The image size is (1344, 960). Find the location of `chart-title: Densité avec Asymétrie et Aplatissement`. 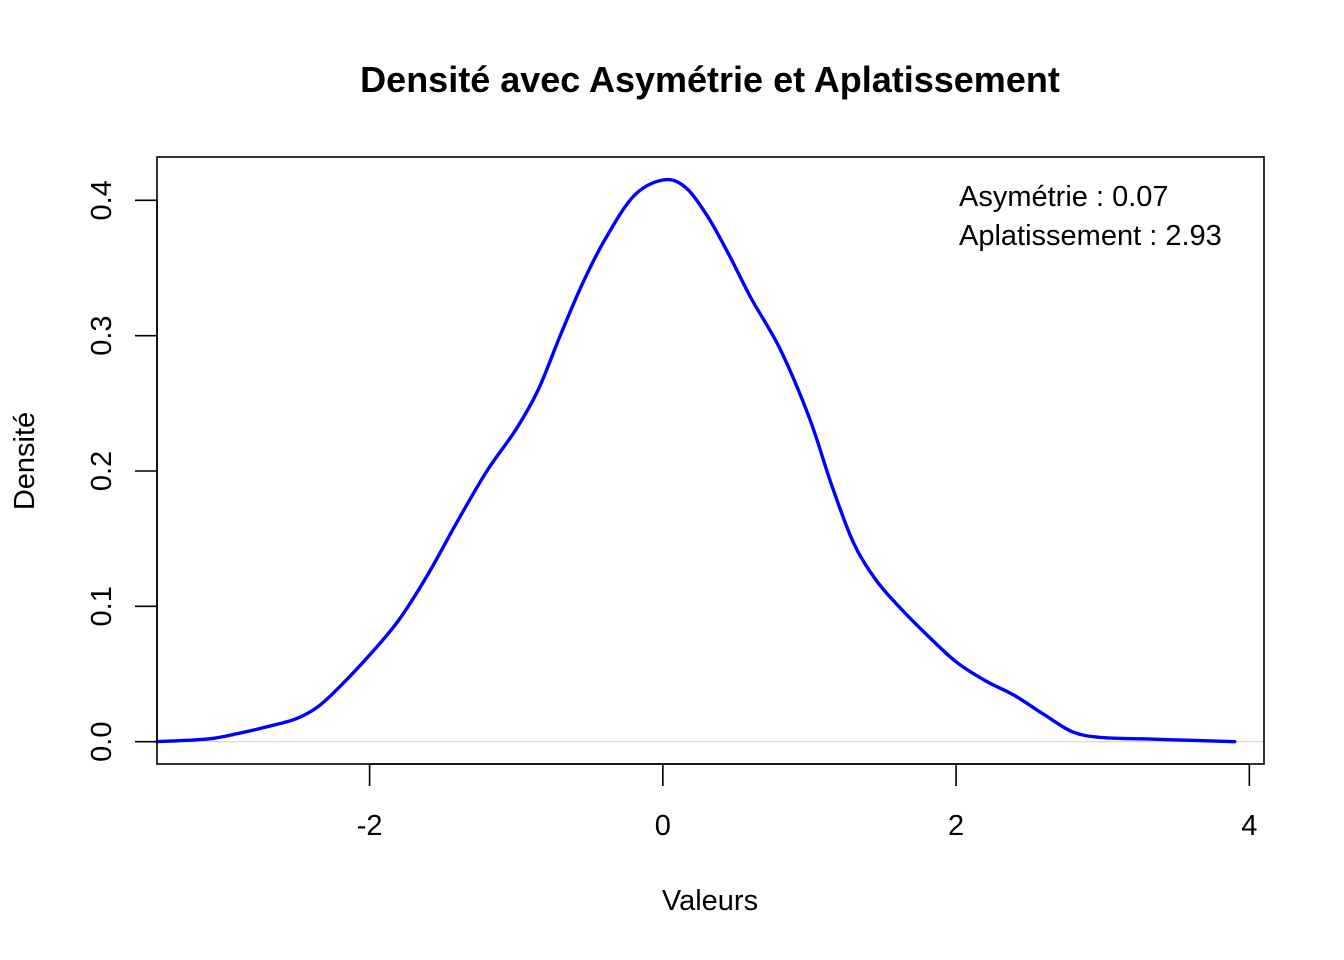

chart-title: Densité avec Asymétrie et Aplatissement is located at coordinates (710, 79).